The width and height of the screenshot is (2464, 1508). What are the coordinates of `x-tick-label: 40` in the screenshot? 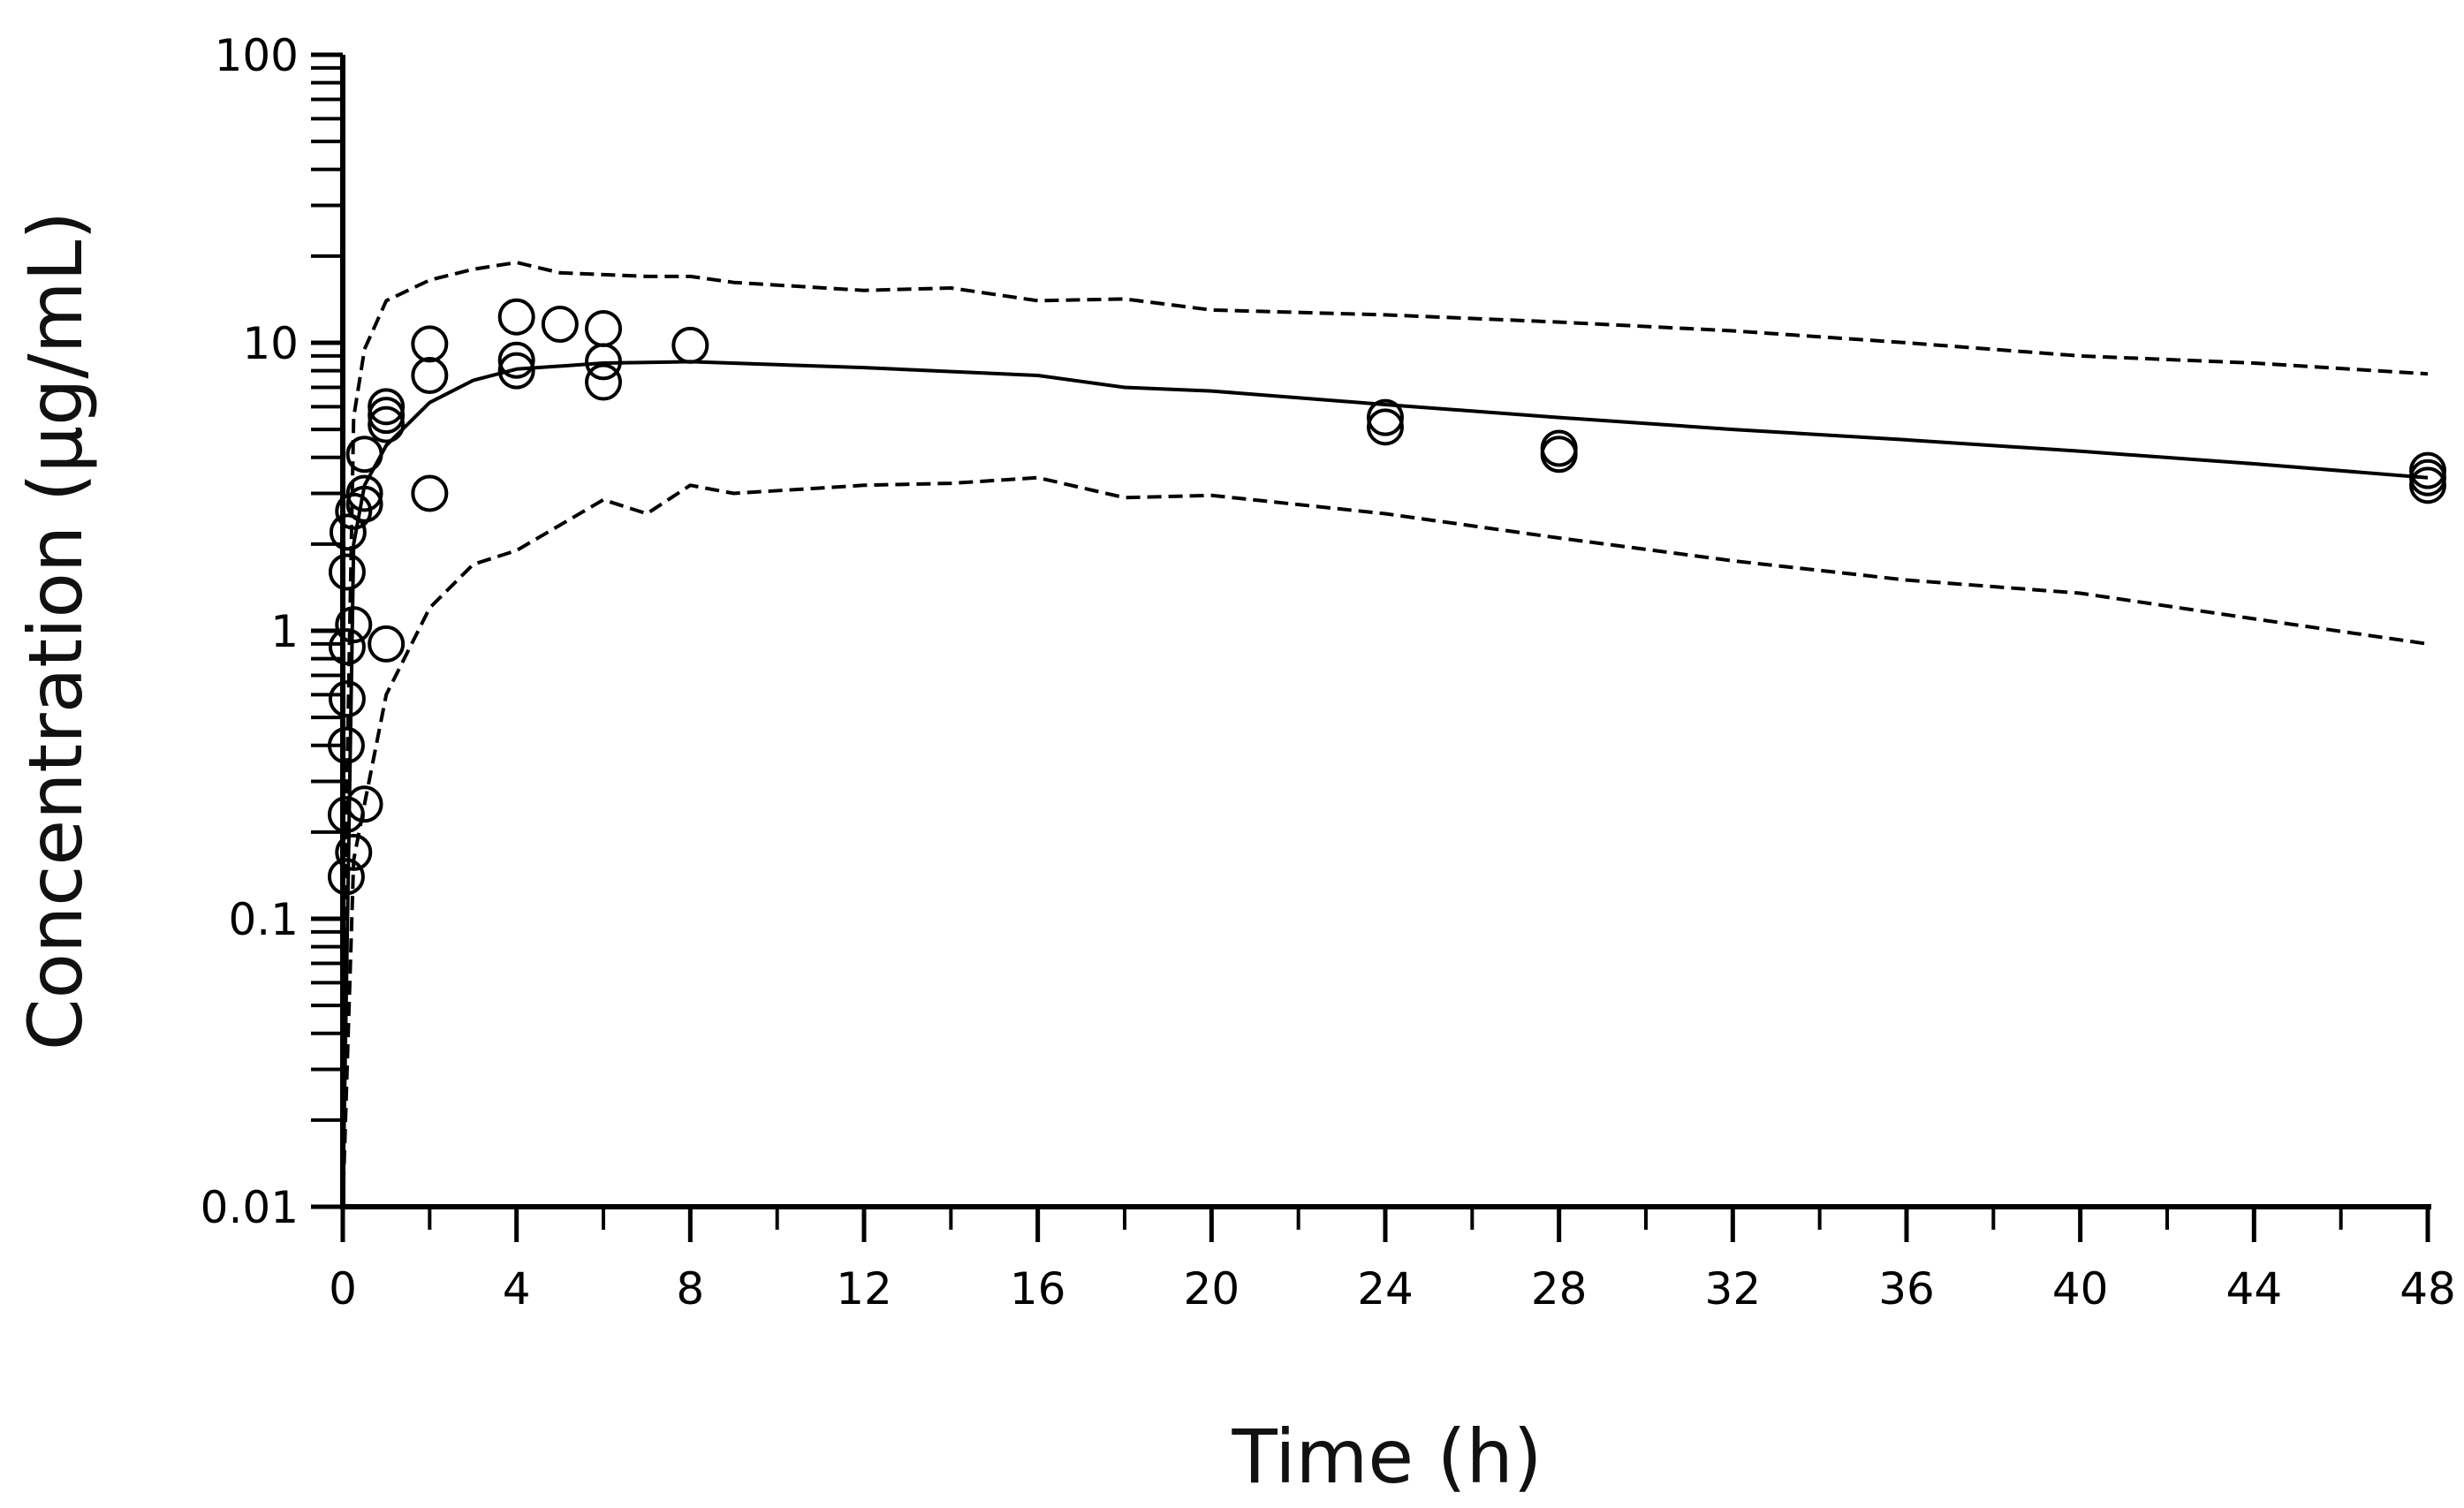 It's located at (2080, 1289).